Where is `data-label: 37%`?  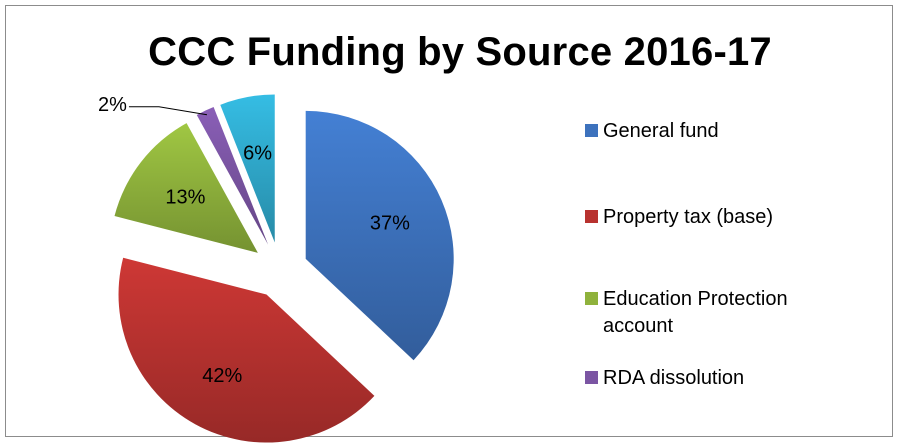
data-label: 37% is located at coordinates (390, 223).